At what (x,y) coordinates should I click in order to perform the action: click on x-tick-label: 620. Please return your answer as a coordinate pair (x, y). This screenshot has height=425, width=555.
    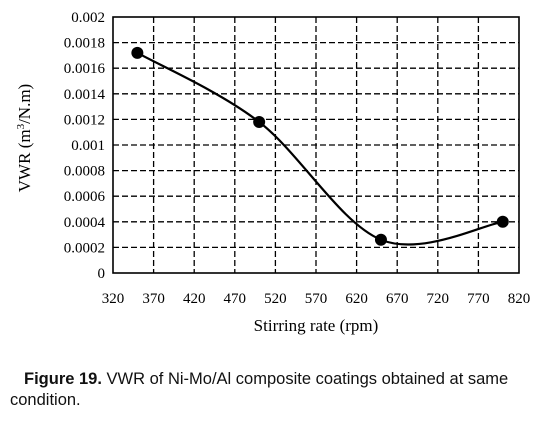
    Looking at the image, I should click on (356, 299).